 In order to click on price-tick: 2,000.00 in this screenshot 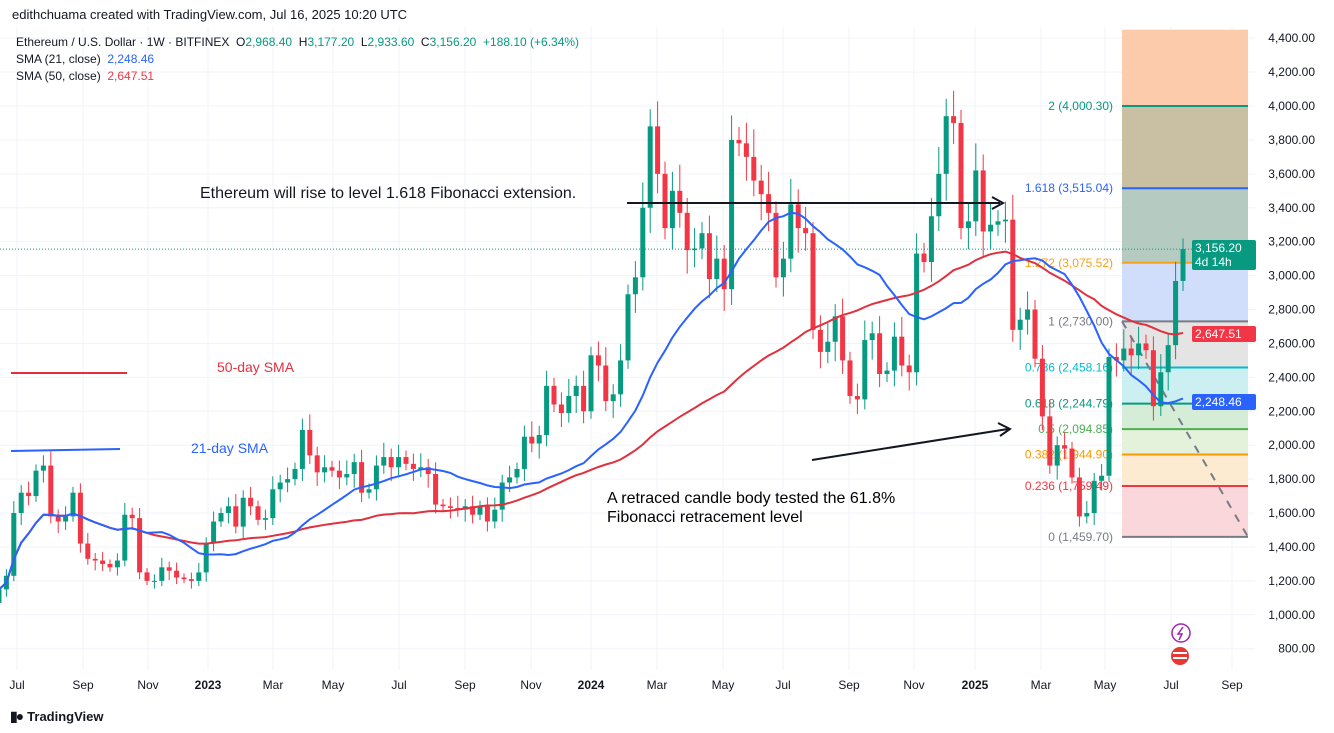, I will do `click(1291, 445)`.